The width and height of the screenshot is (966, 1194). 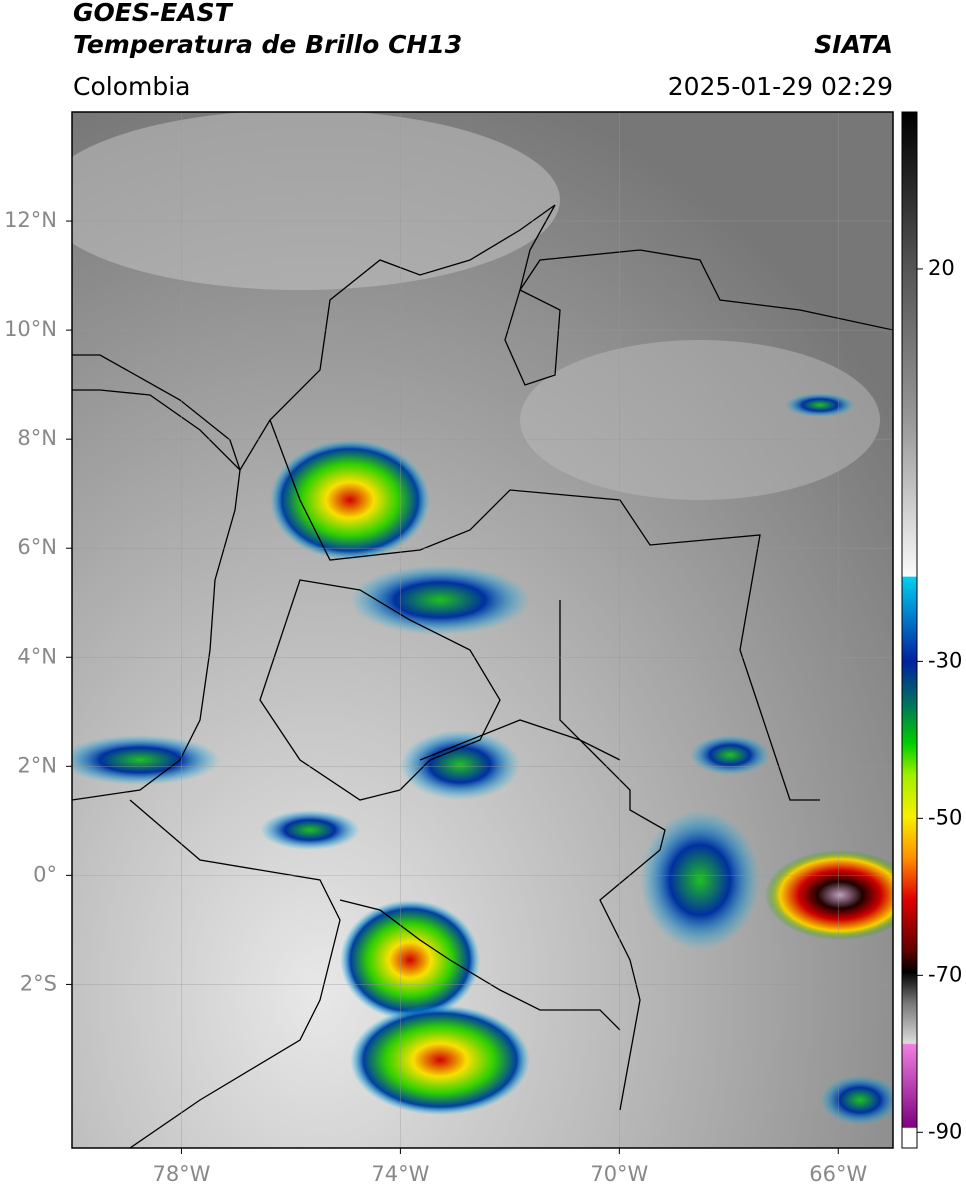 I want to click on x-tick-label: 74°W, so click(x=400, y=1174).